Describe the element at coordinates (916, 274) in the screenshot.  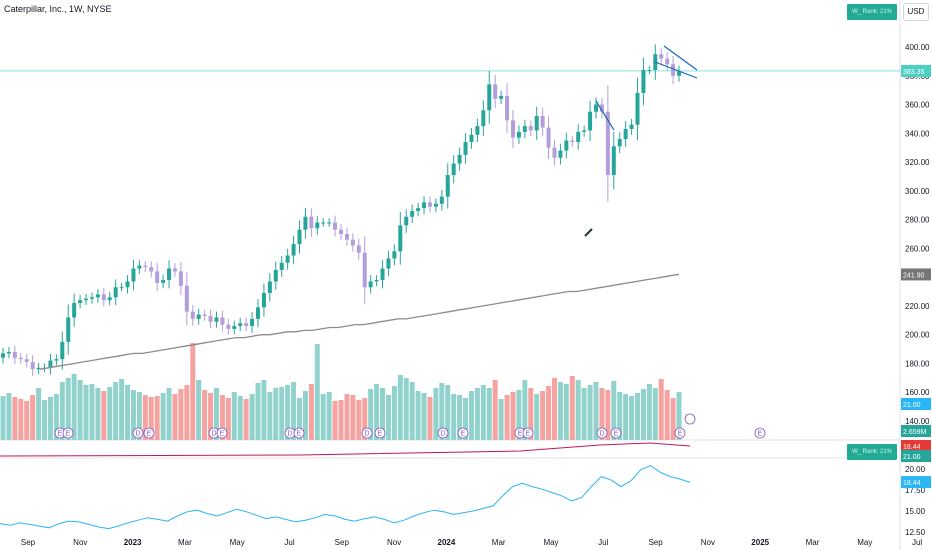
I see `ma-price-tag-bg` at that location.